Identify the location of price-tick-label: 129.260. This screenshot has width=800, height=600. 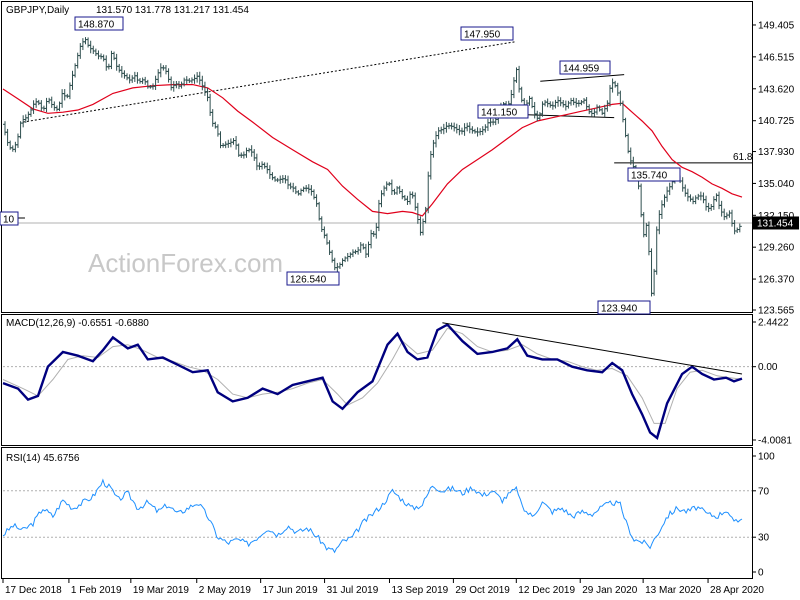
(776, 248).